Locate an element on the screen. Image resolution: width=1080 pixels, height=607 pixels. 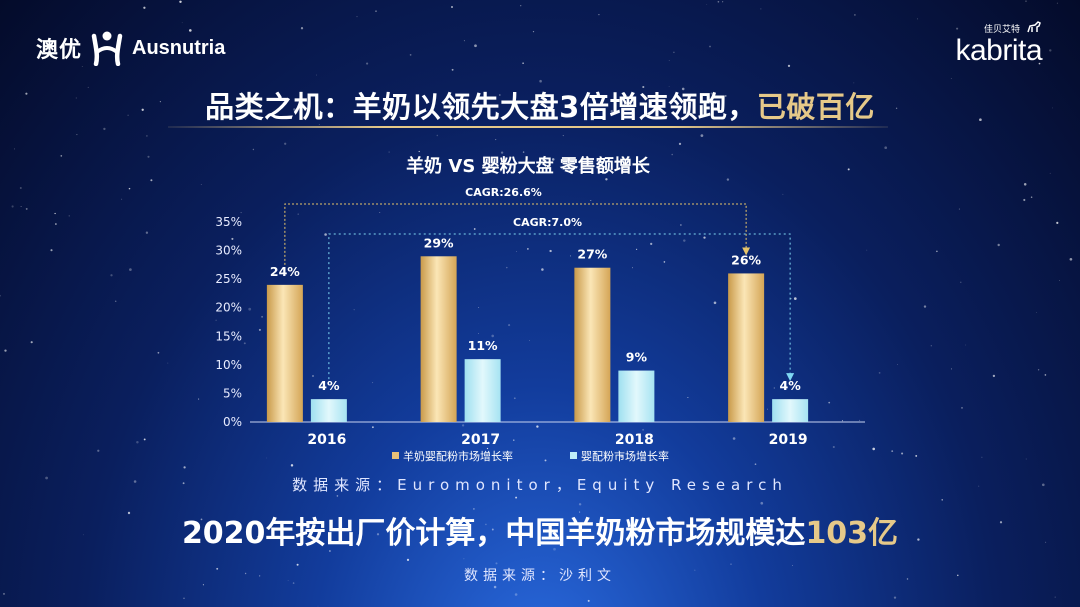
y-tick-label: 35% is located at coordinates (228, 222).